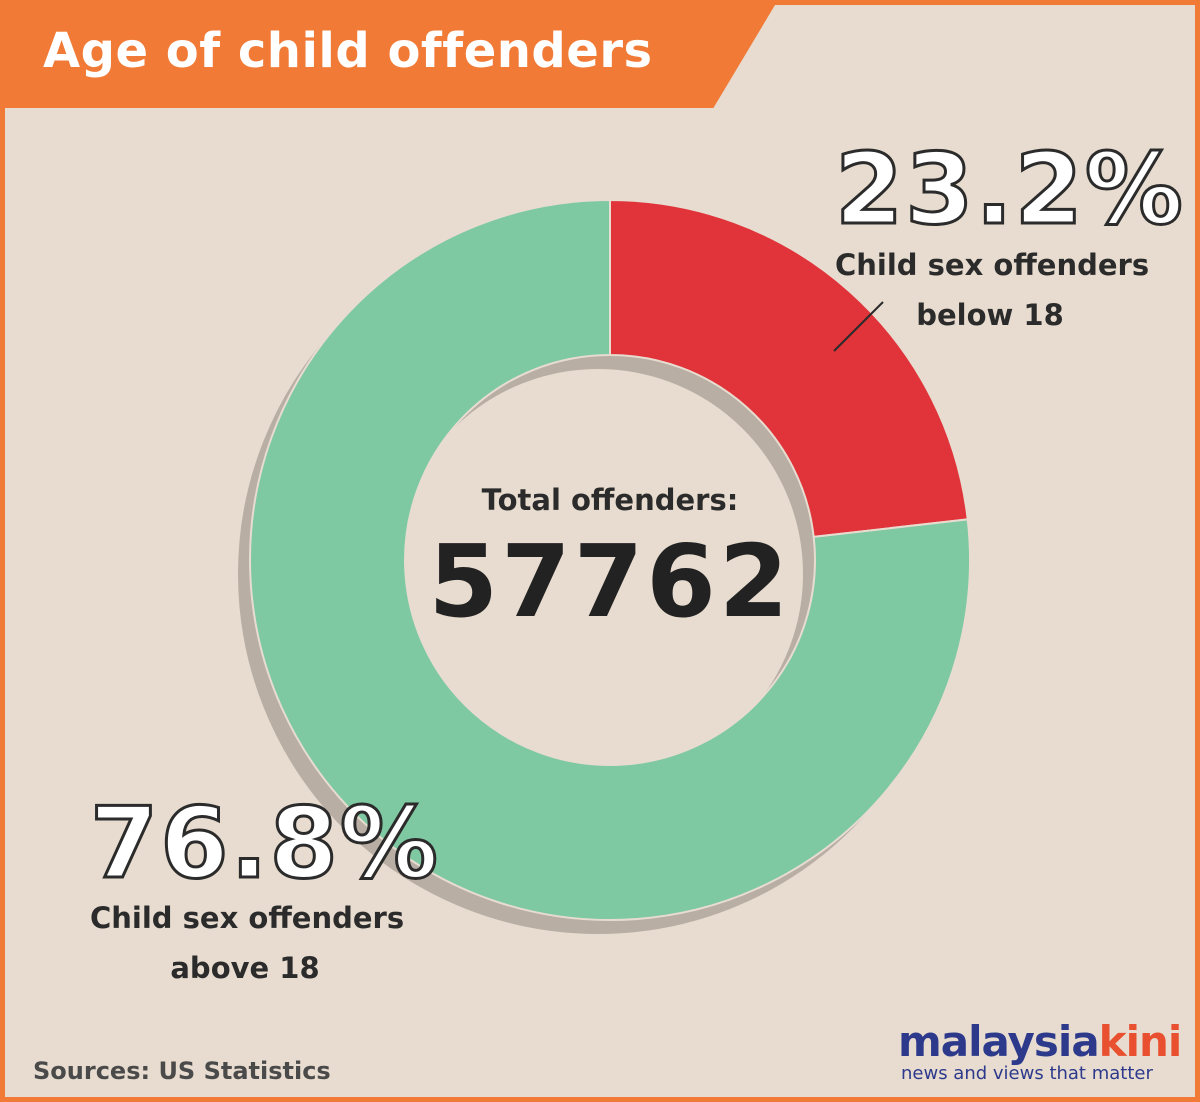 The image size is (1200, 1102). I want to click on malaysiakini-logo: malaysiakini, so click(1040, 1041).